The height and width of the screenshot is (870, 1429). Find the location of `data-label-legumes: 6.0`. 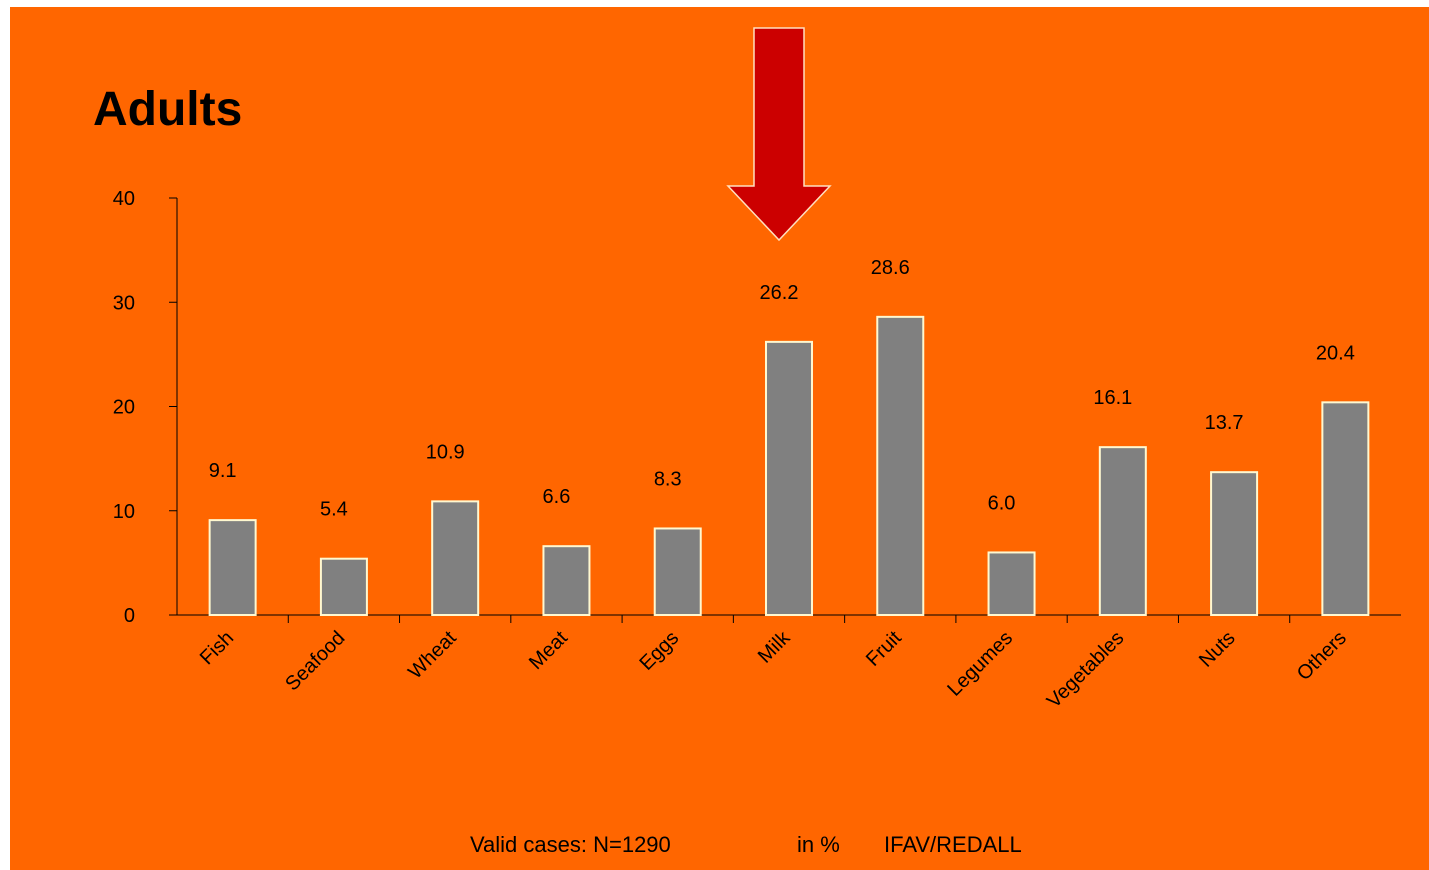

data-label-legumes: 6.0 is located at coordinates (1002, 503).